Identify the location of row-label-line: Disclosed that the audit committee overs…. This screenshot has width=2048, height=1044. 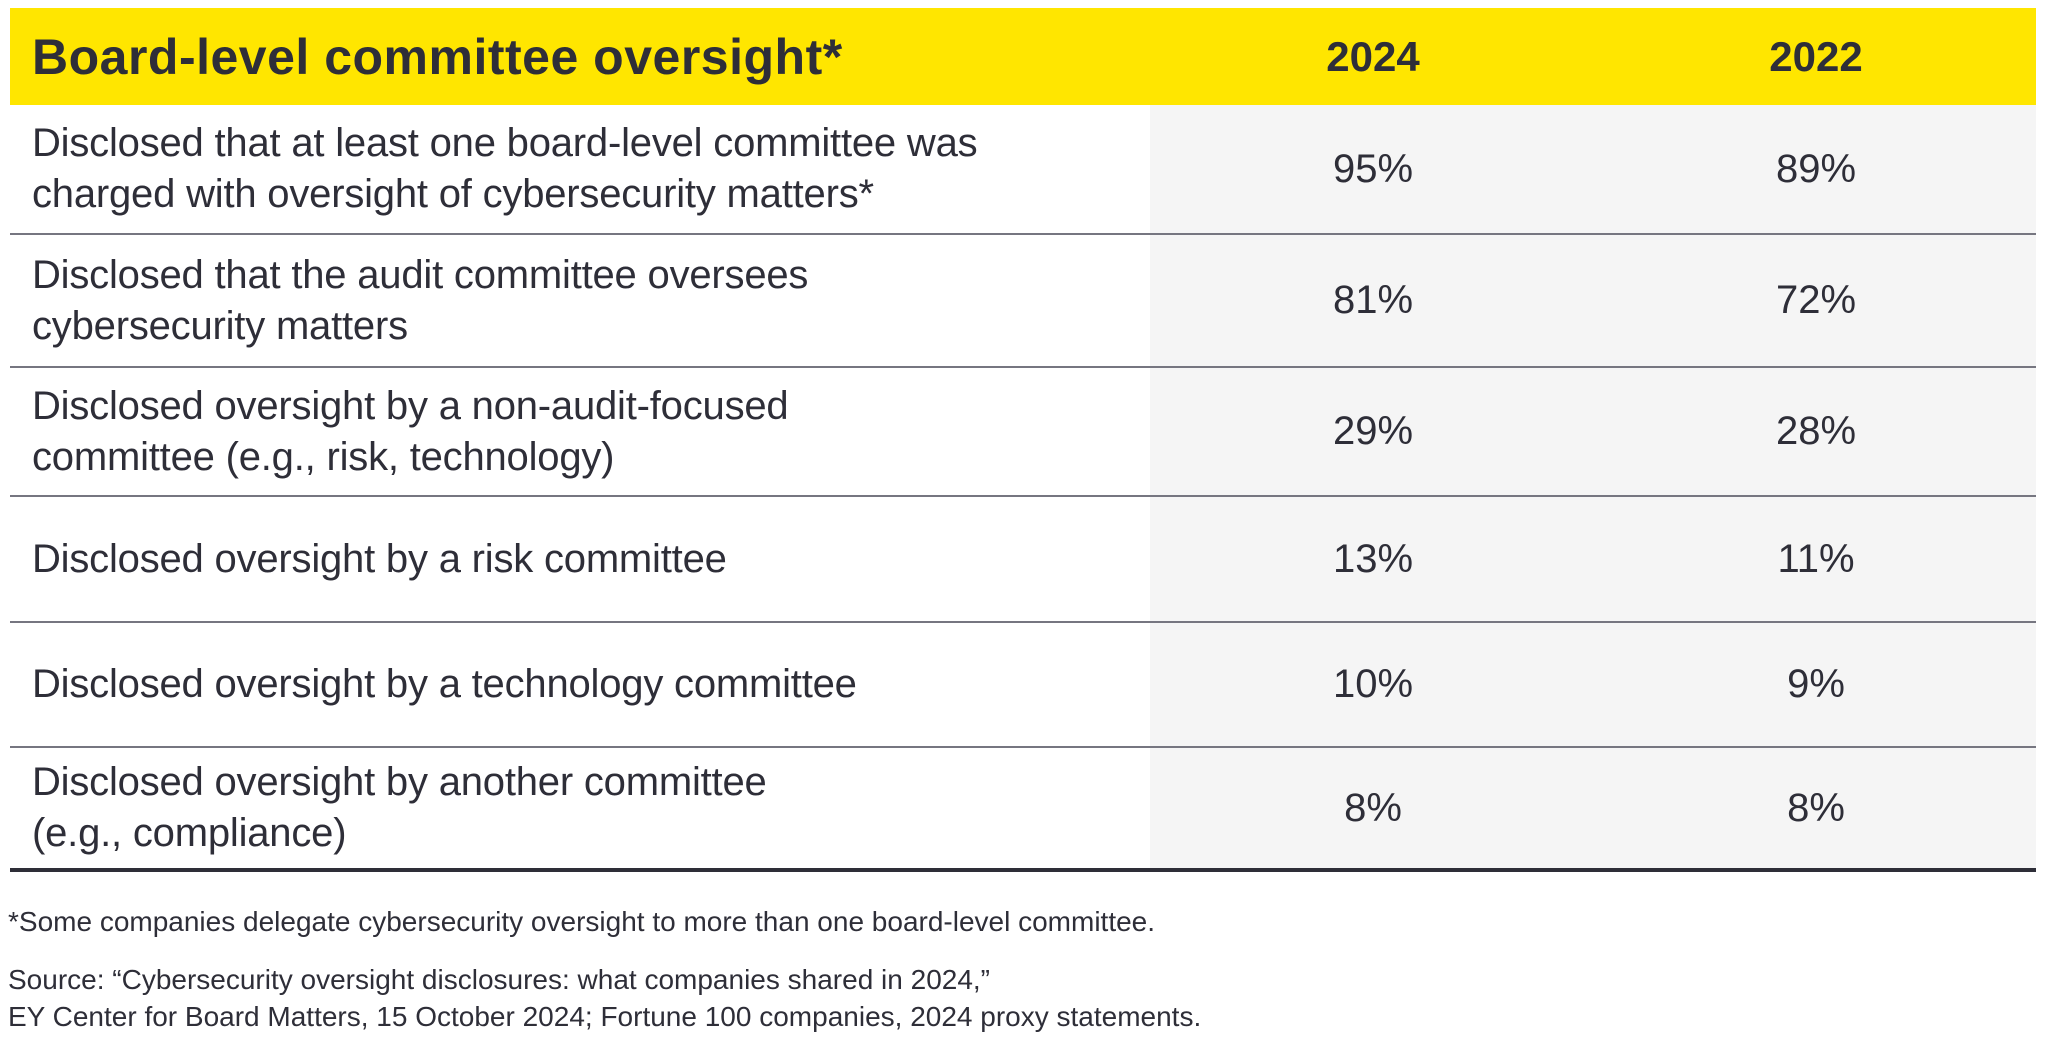
(420, 274).